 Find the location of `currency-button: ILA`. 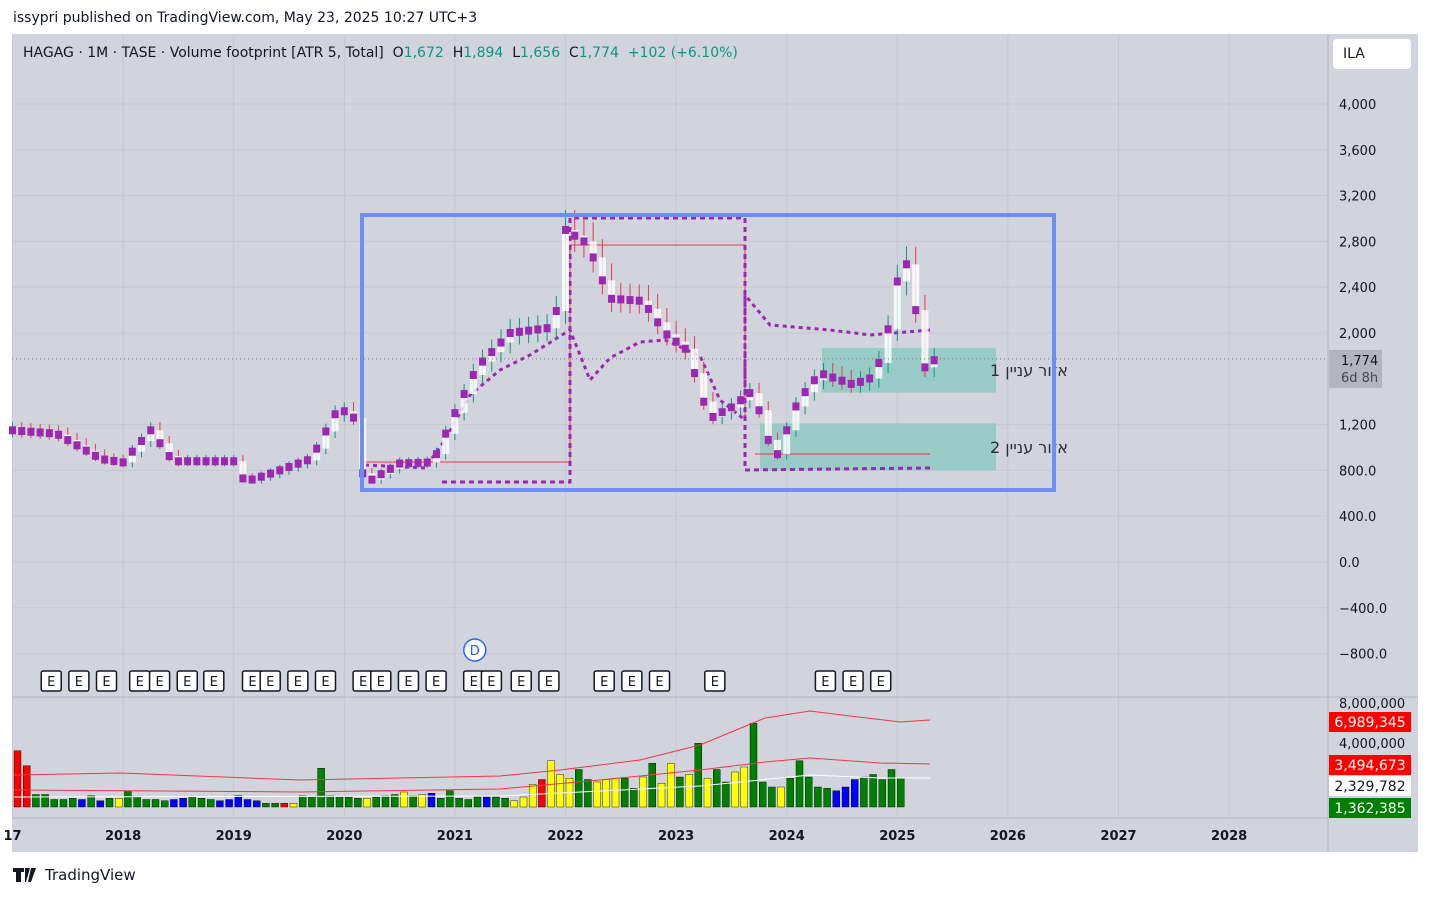

currency-button: ILA is located at coordinates (1372, 54).